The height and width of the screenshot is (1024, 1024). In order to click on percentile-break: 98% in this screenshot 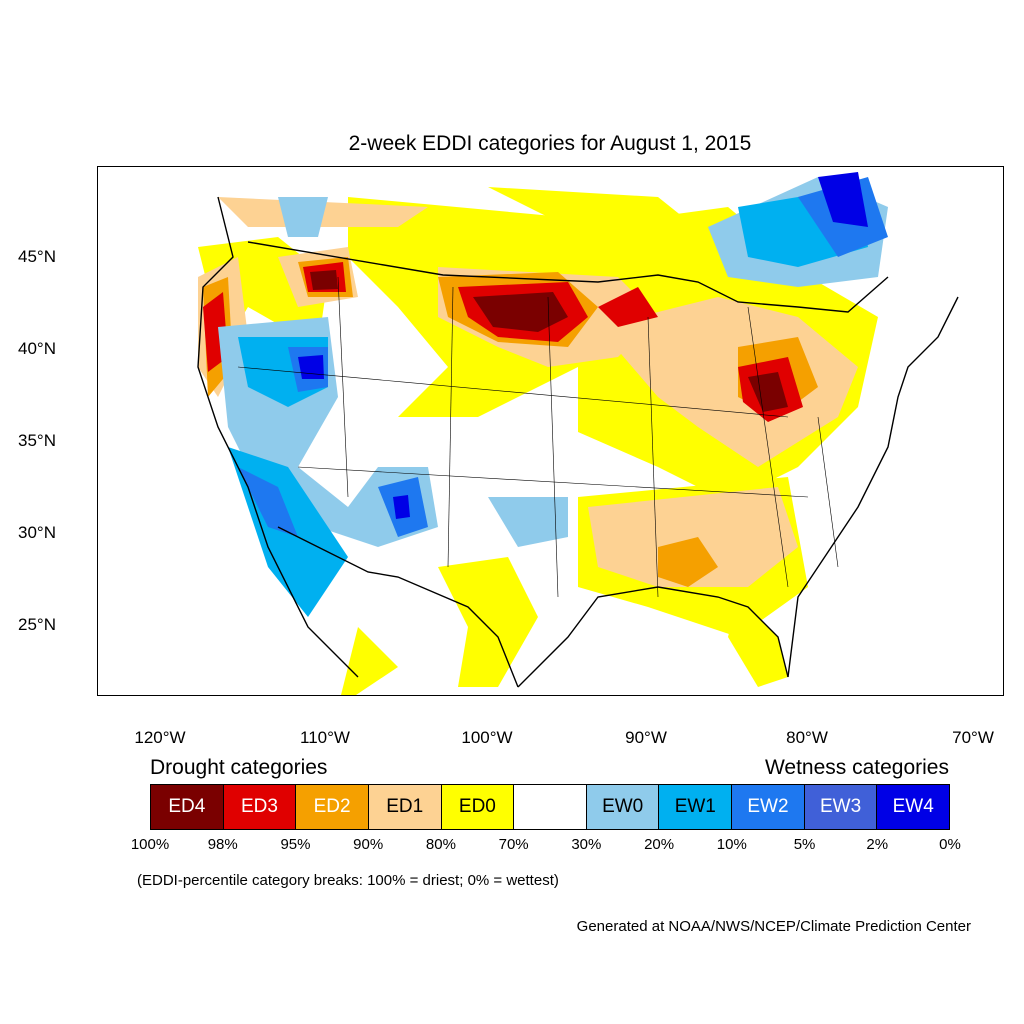, I will do `click(222, 844)`.